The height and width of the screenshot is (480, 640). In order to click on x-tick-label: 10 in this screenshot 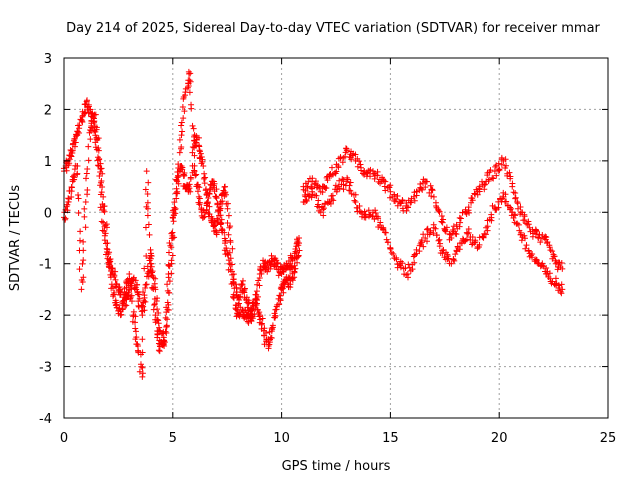, I will do `click(281, 438)`.